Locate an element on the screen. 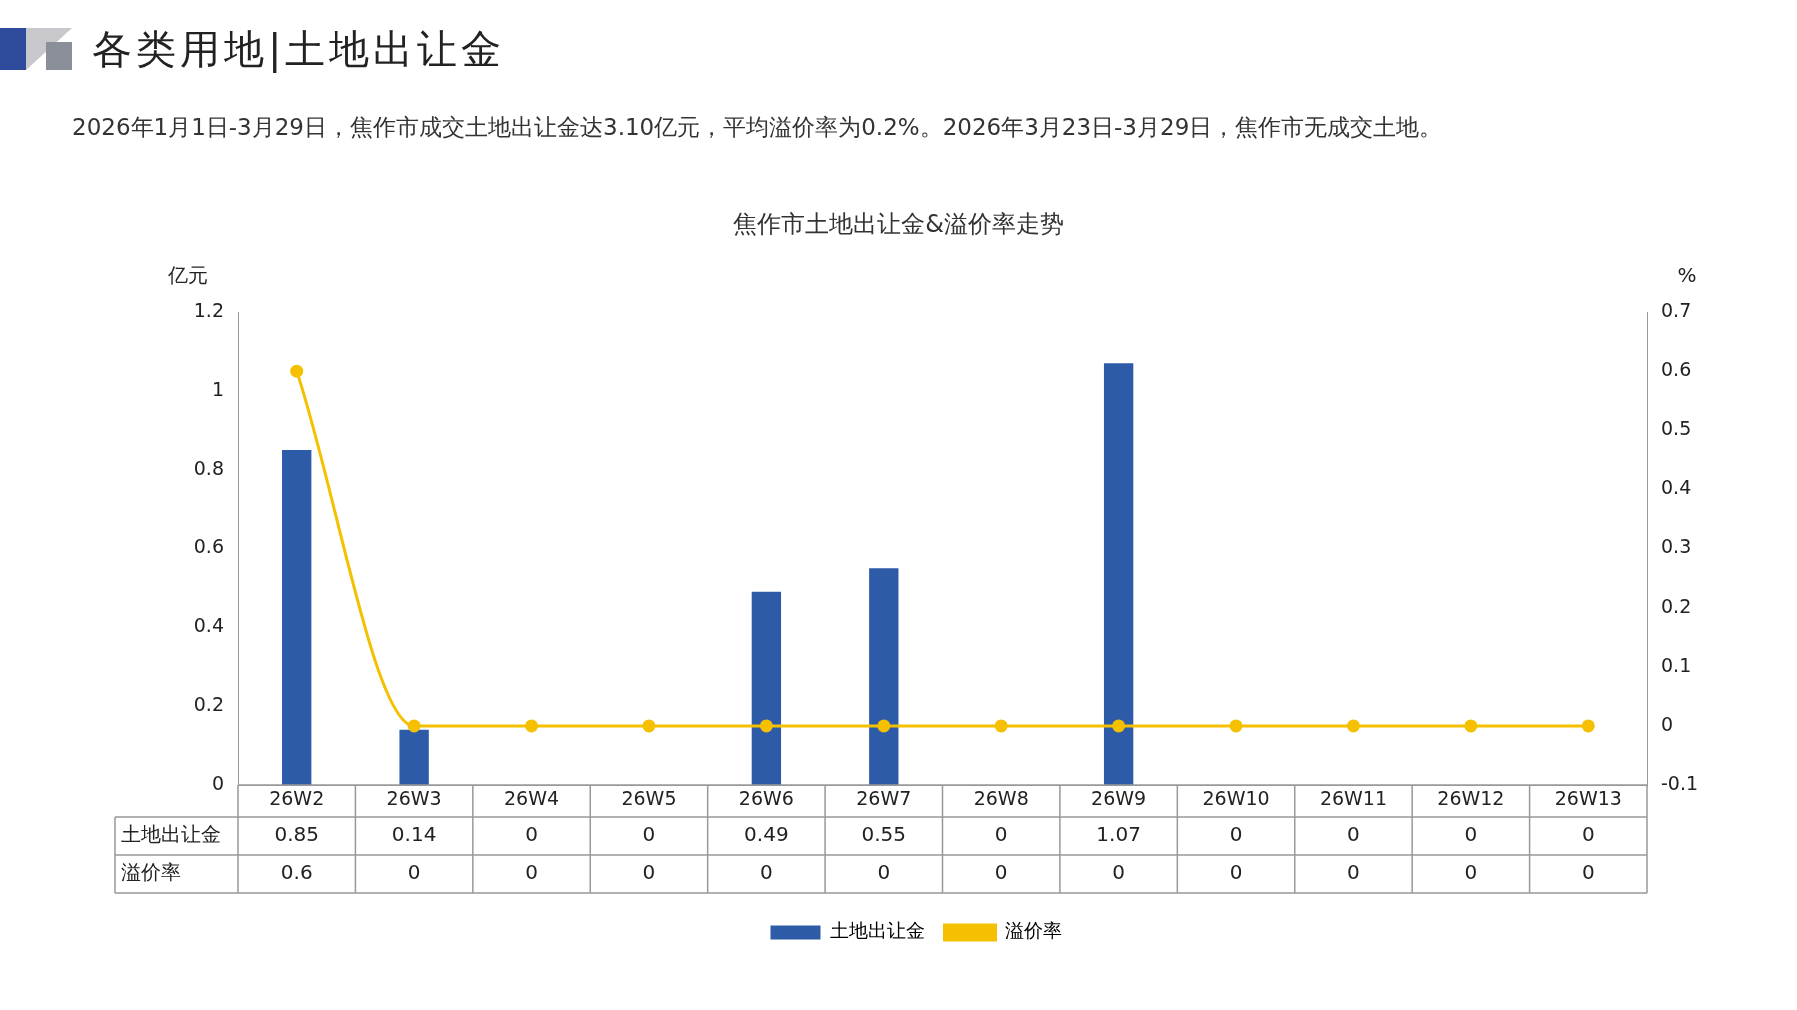 Image resolution: width=1797 pixels, height=1010 pixels. y2-tick-label: 0 is located at coordinates (1667, 723).